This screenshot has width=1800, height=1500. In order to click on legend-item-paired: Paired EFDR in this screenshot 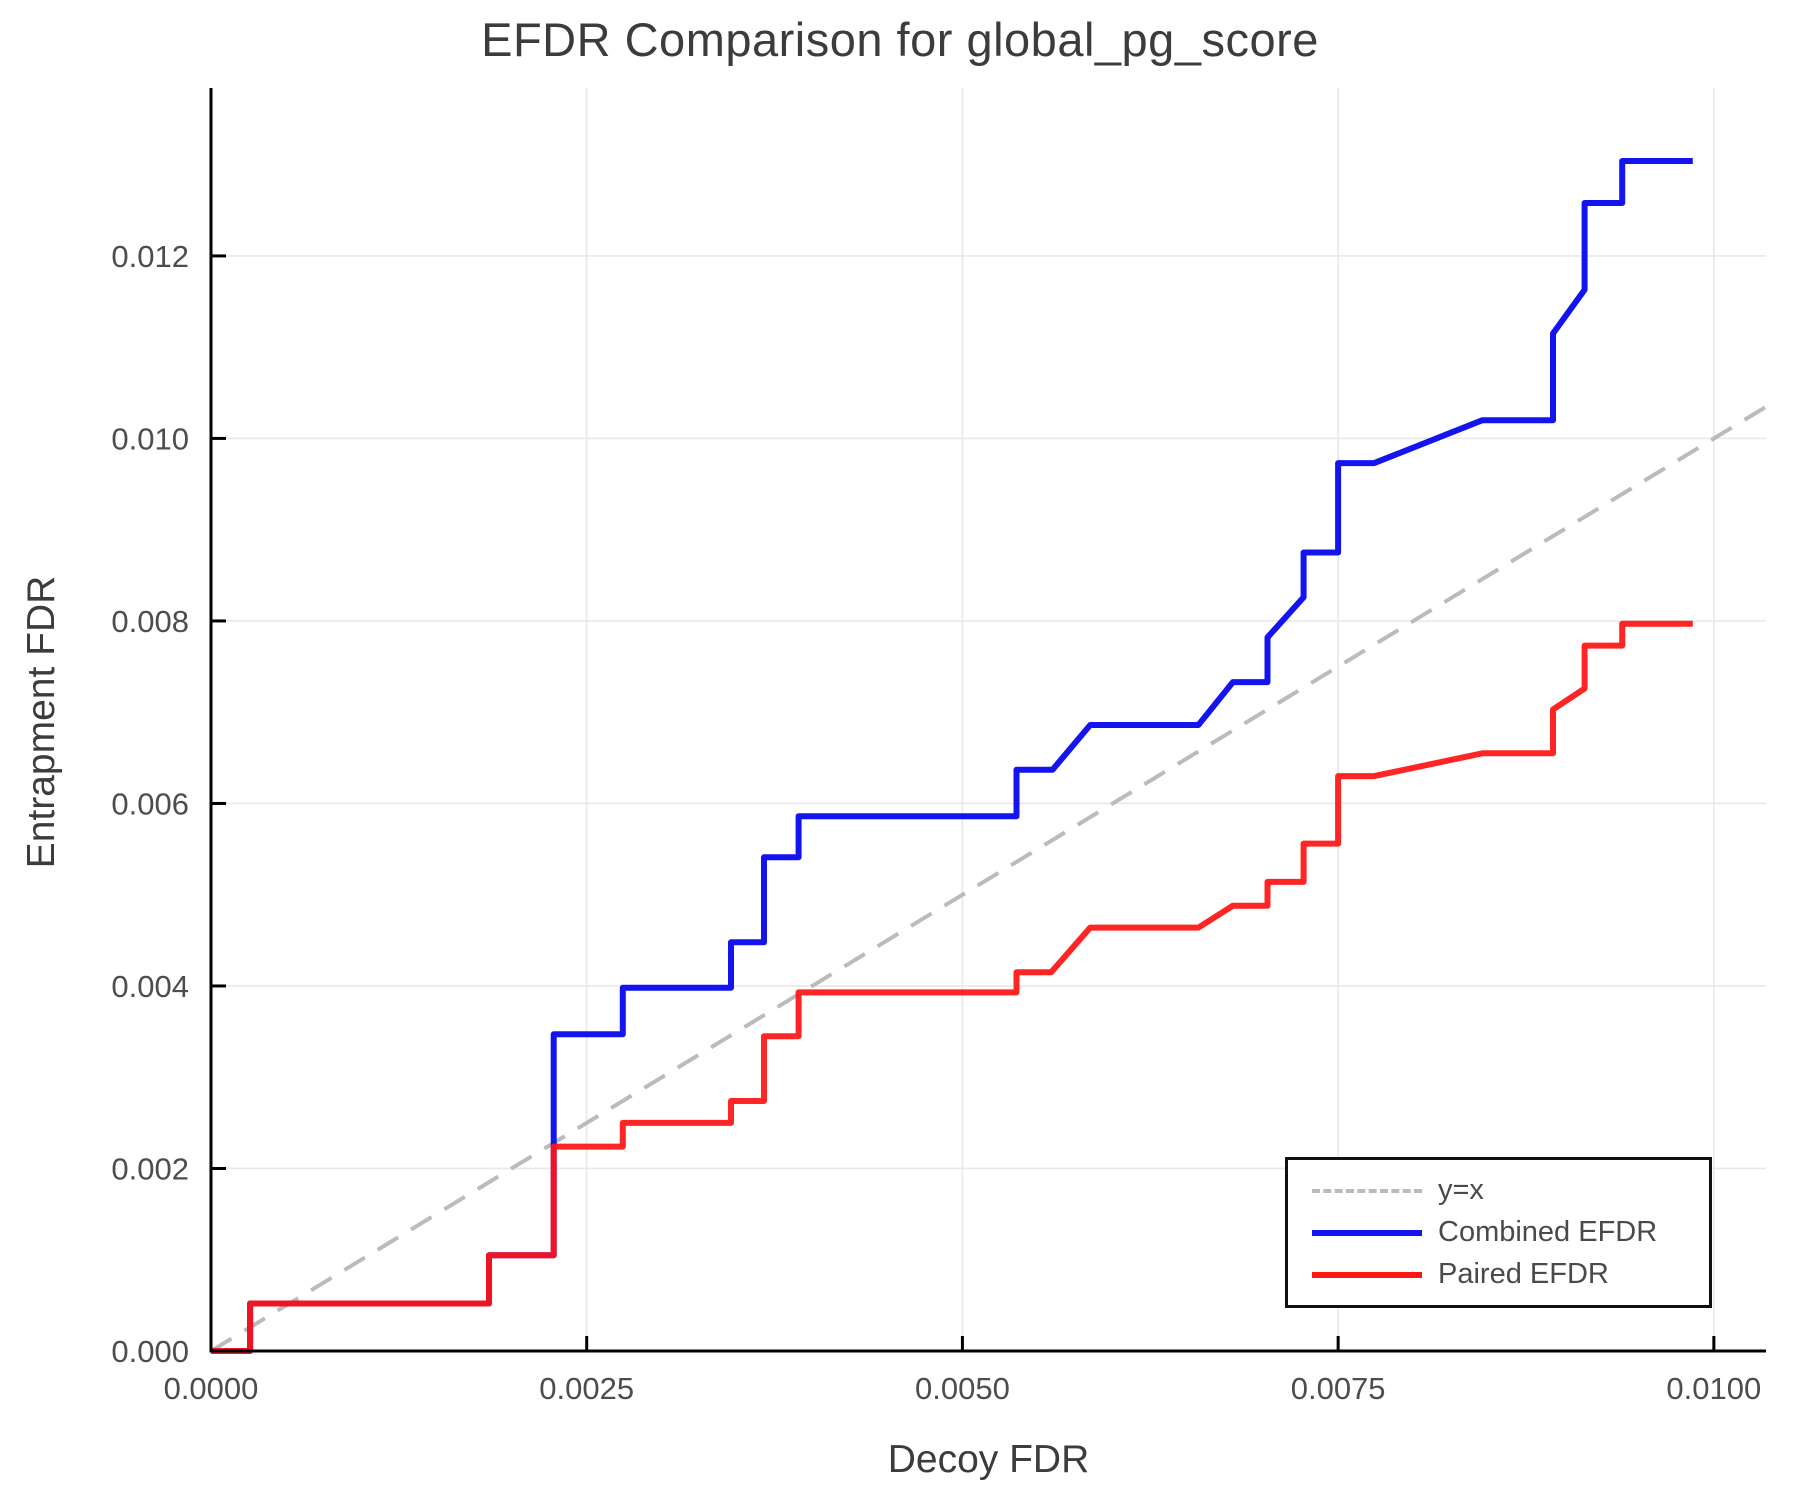, I will do `click(1510, 1275)`.